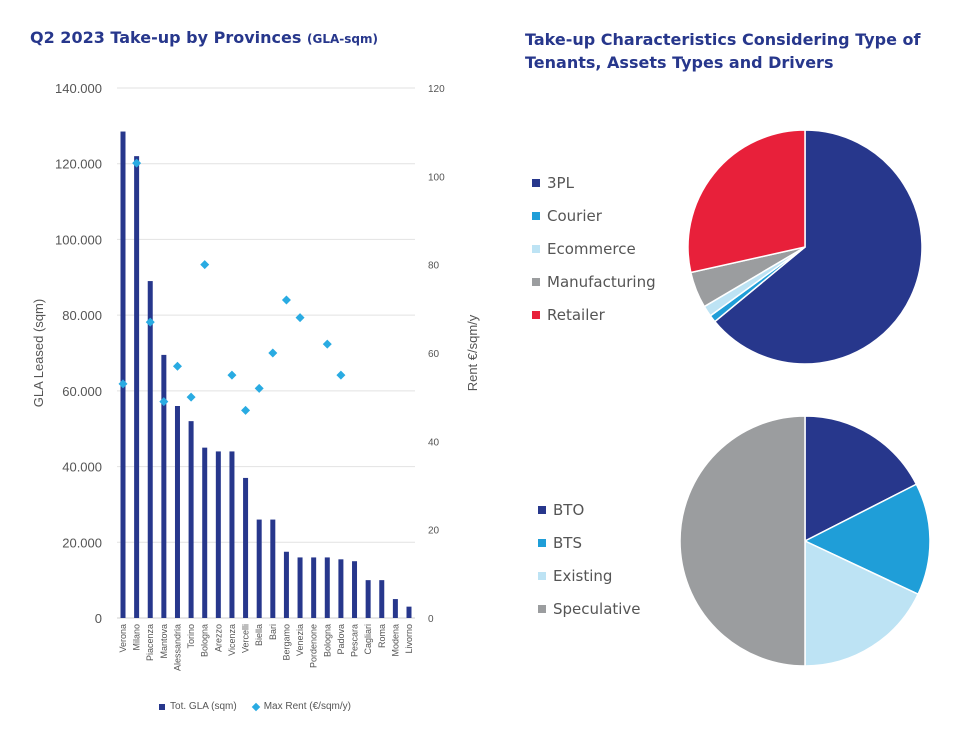 The image size is (968, 748). Describe the element at coordinates (594, 182) in the screenshot. I see `legend-item: 3PL` at that location.